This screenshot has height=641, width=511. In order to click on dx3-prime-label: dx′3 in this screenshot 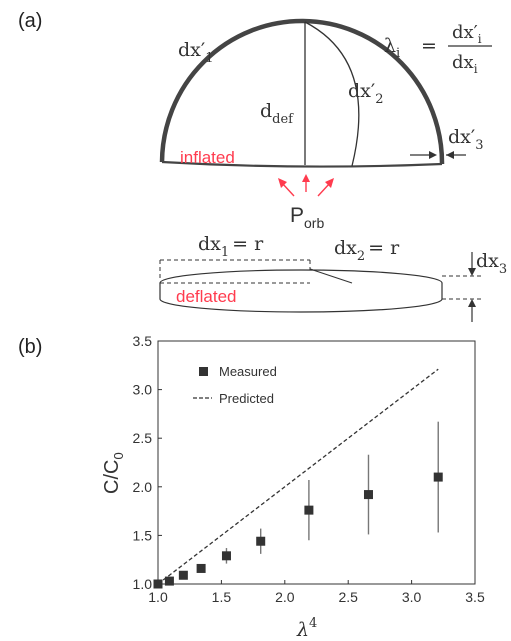, I will do `click(465, 139)`.